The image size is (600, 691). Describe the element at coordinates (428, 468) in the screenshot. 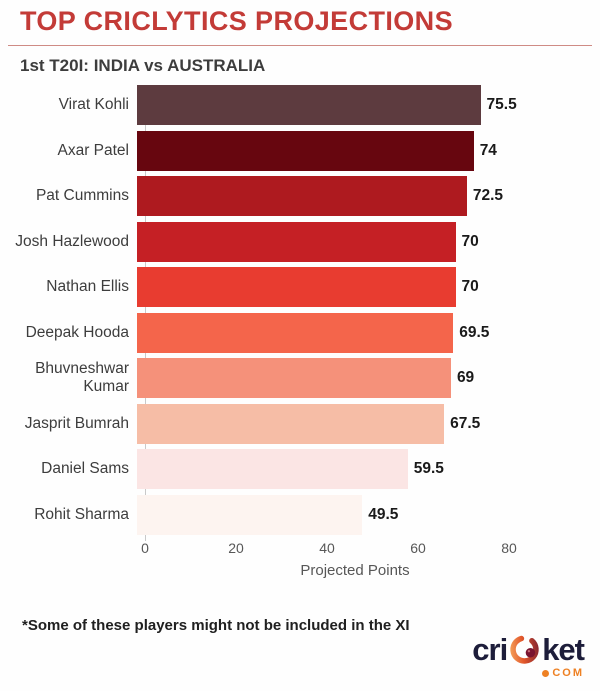

I see `value-label: 59.5` at that location.